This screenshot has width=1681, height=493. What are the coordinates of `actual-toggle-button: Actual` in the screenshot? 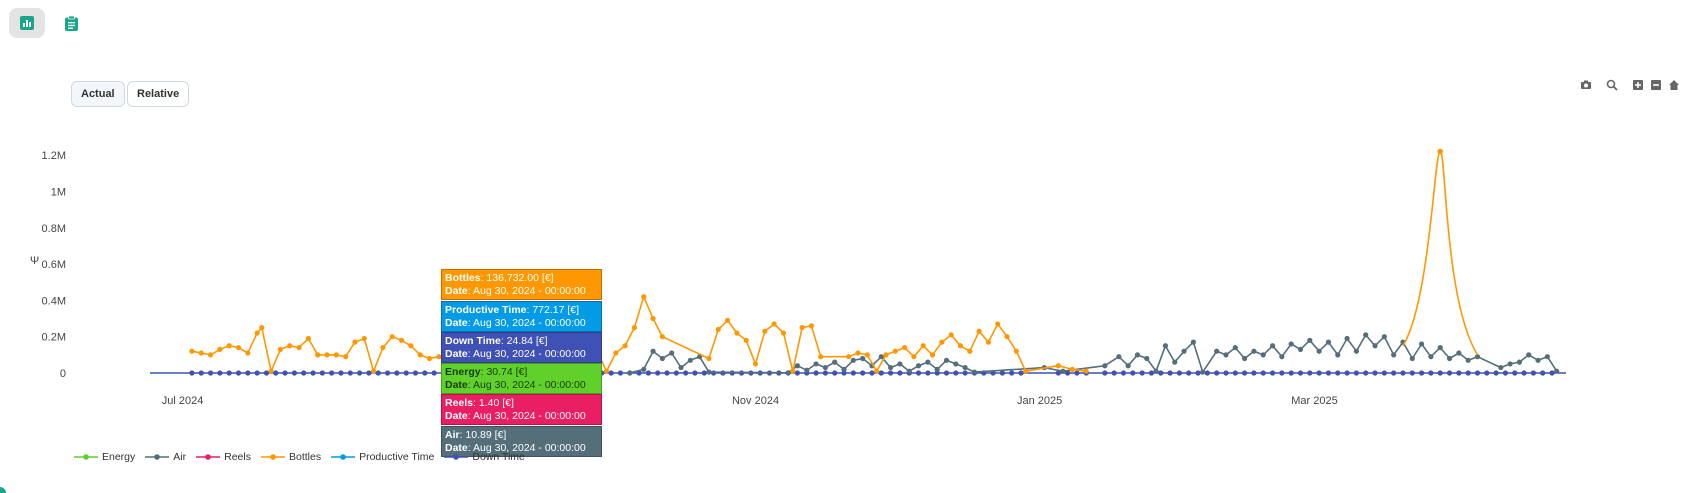 It's located at (98, 94).